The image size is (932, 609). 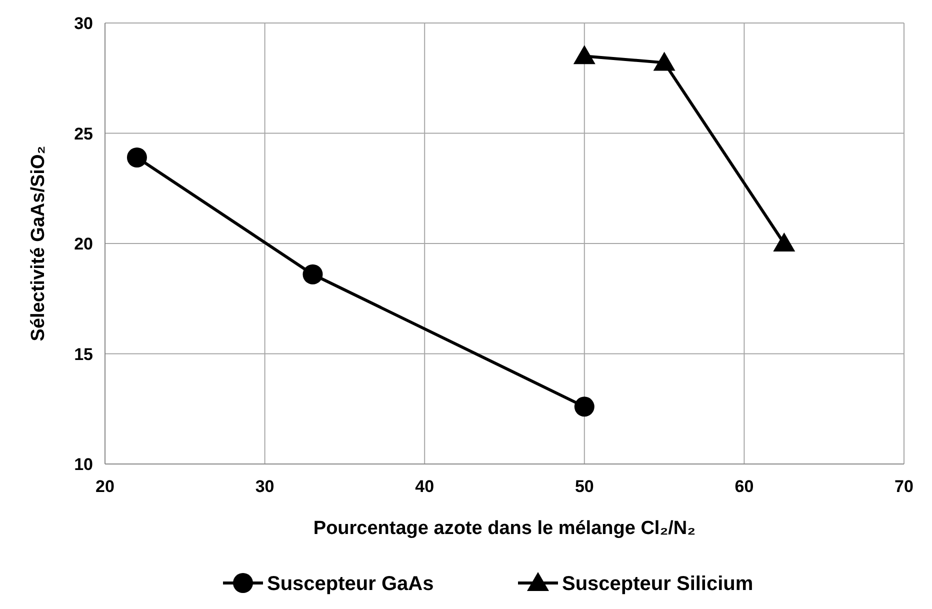 What do you see at coordinates (584, 486) in the screenshot?
I see `x-tick-label: 50` at bounding box center [584, 486].